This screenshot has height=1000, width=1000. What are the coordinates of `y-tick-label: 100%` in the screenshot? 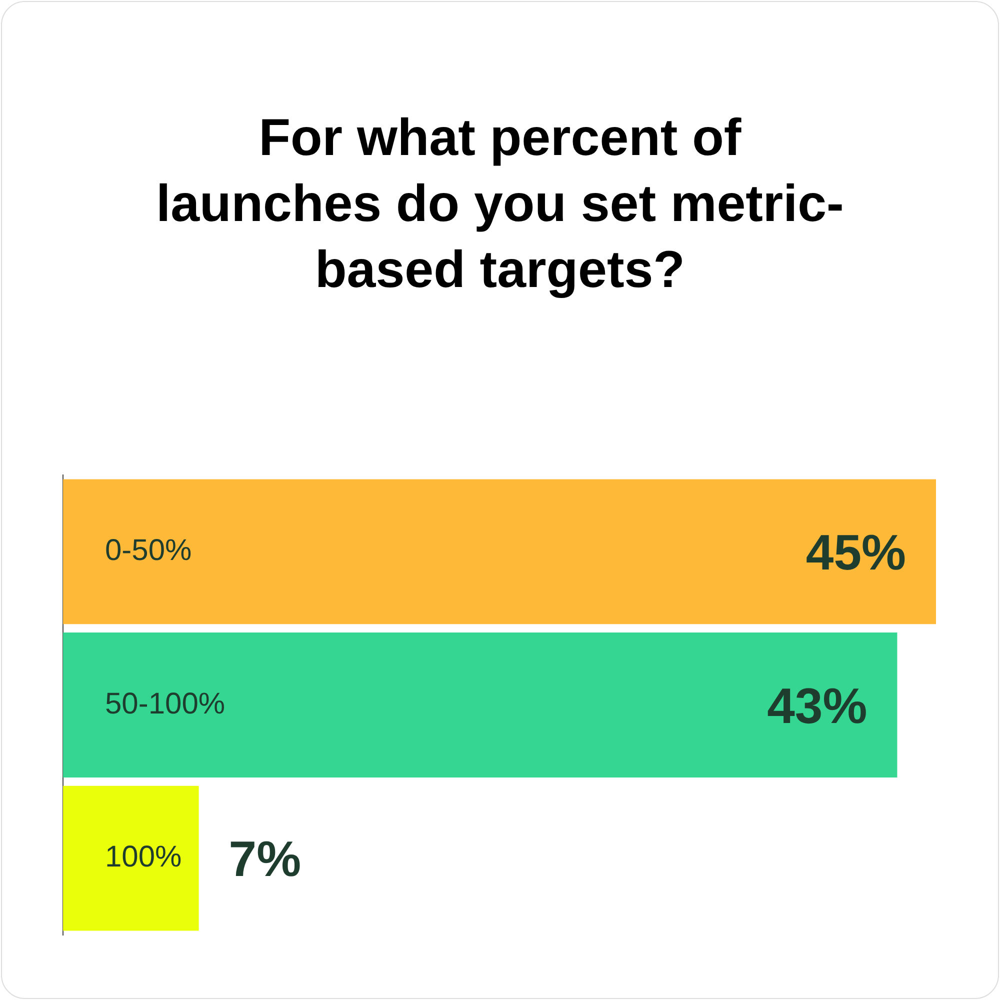 It's located at (143, 857).